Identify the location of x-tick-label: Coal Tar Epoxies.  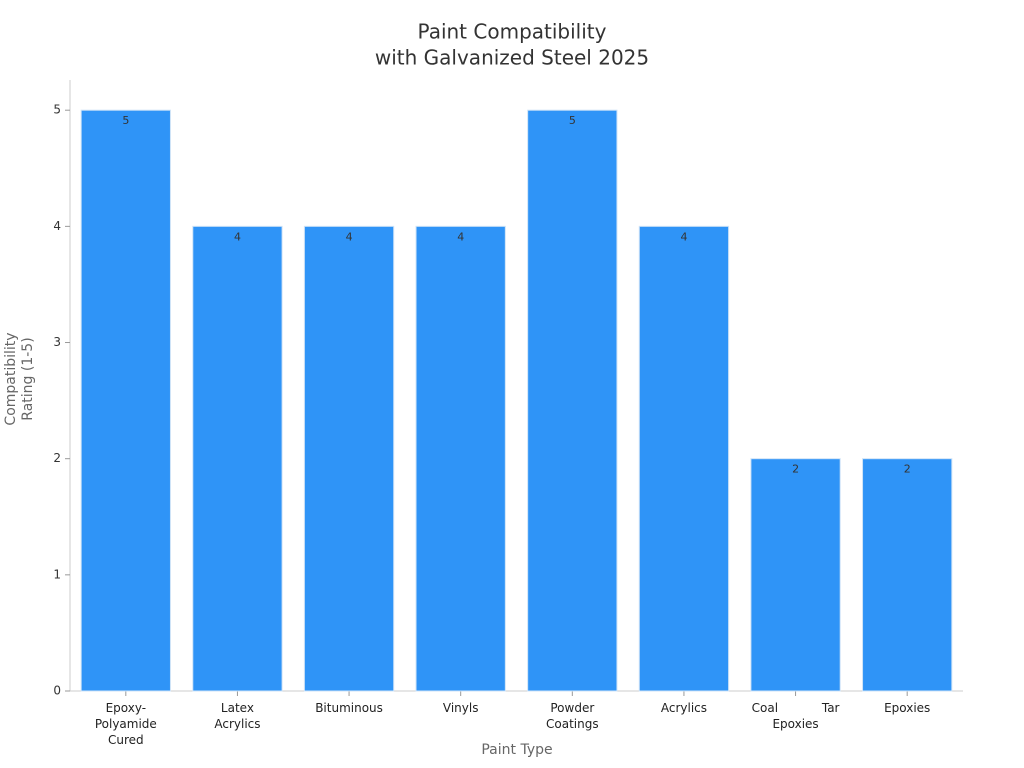
(795, 716).